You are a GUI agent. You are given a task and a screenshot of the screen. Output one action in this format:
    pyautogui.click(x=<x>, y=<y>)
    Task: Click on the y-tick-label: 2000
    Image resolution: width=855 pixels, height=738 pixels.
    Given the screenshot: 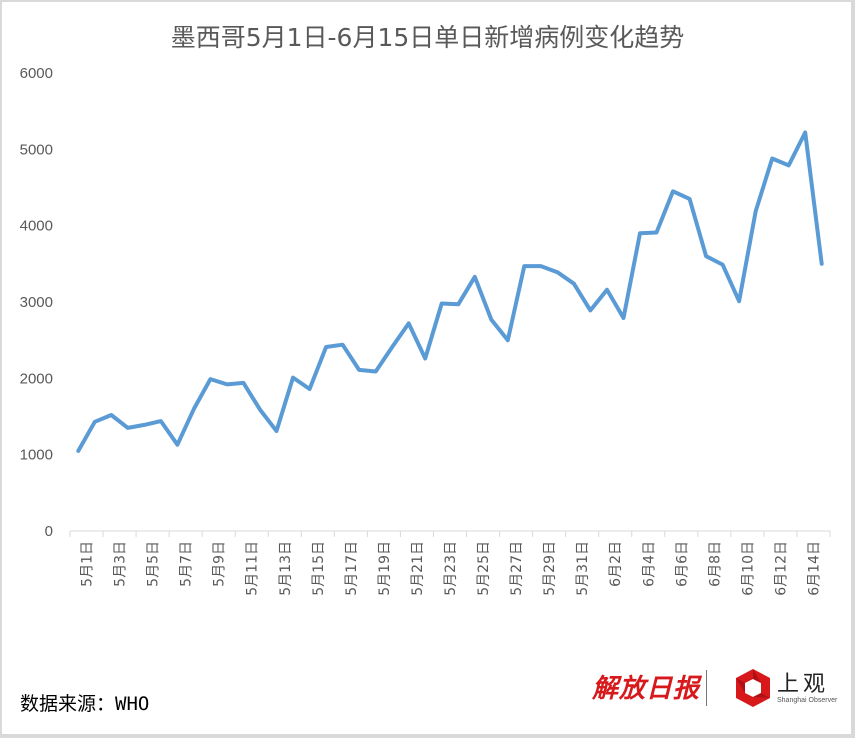 What is the action you would take?
    pyautogui.click(x=36, y=378)
    